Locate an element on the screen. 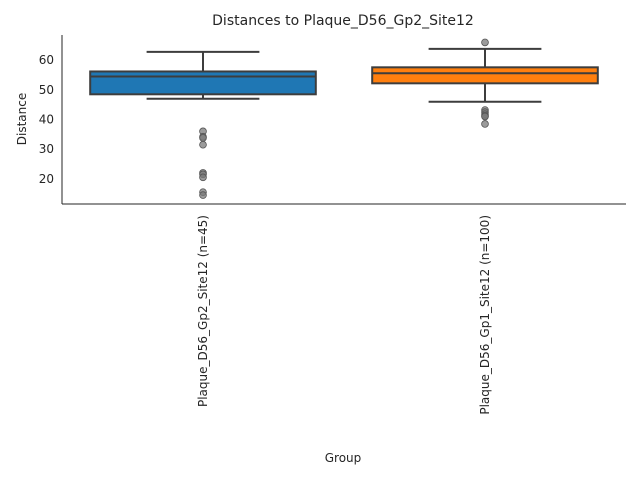 Image resolution: width=640 pixels, height=480 pixels. x-axis-label: Group is located at coordinates (343, 458).